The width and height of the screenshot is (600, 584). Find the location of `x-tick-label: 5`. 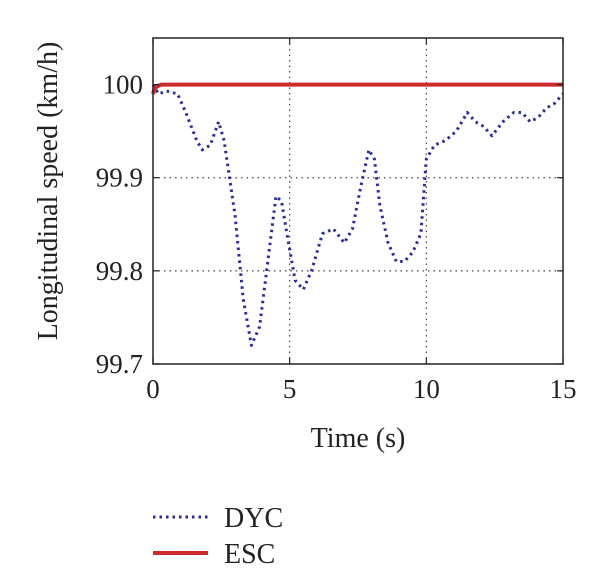

x-tick-label: 5 is located at coordinates (290, 389).